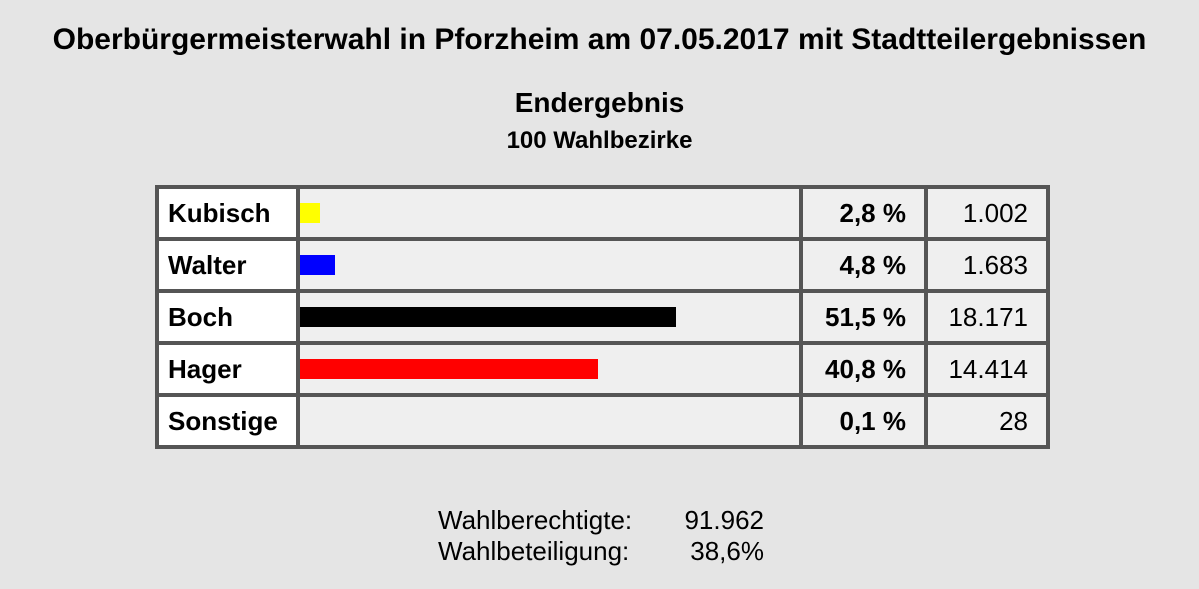 This screenshot has height=589, width=1199. Describe the element at coordinates (863, 317) in the screenshot. I see `percent-label: 51,5 %` at that location.